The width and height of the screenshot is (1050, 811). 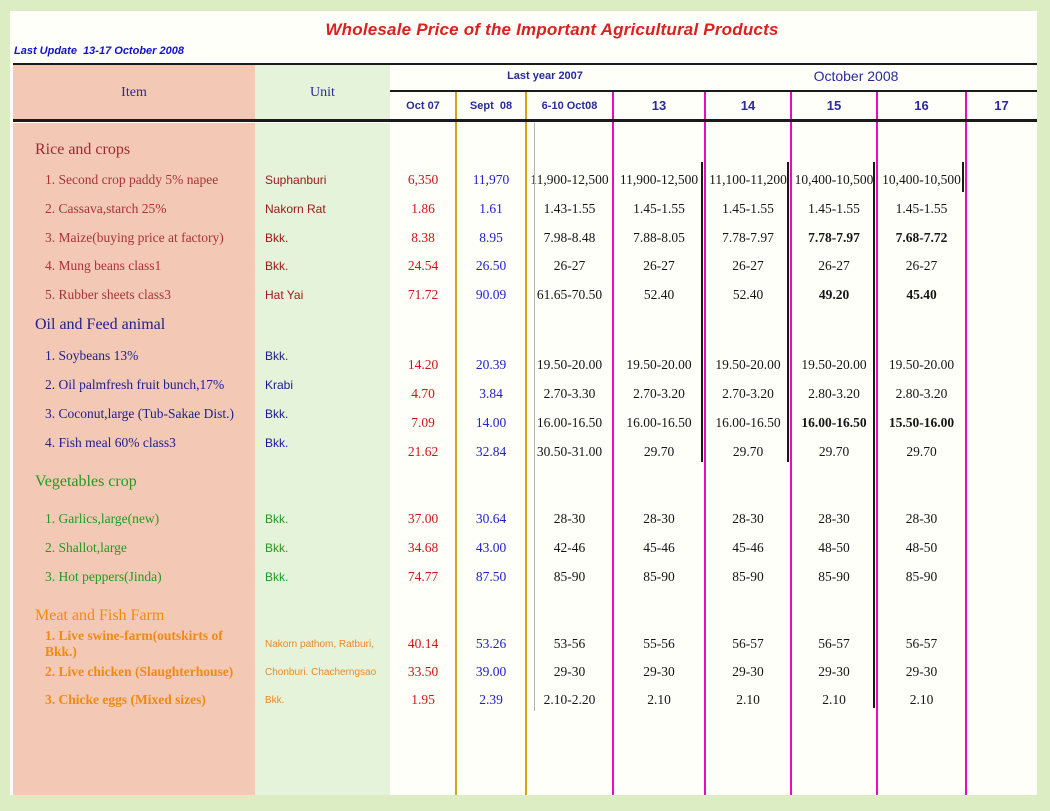 What do you see at coordinates (748, 237) in the screenshot?
I see `price-cell: 7.78-7.97` at bounding box center [748, 237].